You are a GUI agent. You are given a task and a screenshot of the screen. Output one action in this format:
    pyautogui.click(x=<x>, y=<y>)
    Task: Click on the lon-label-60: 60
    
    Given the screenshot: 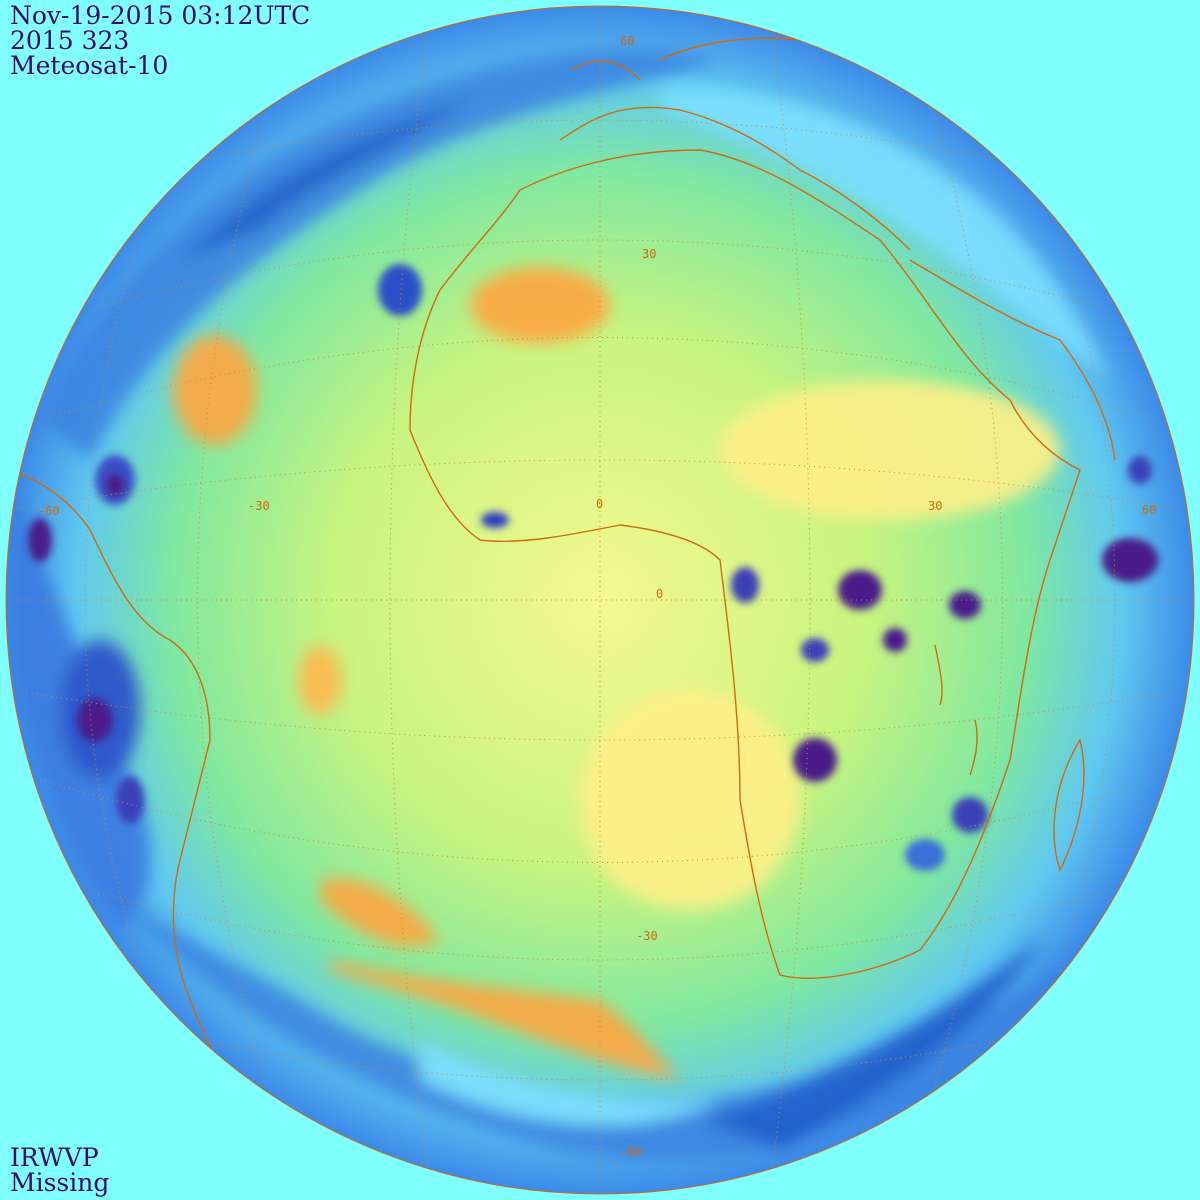 What is the action you would take?
    pyautogui.click(x=1149, y=510)
    